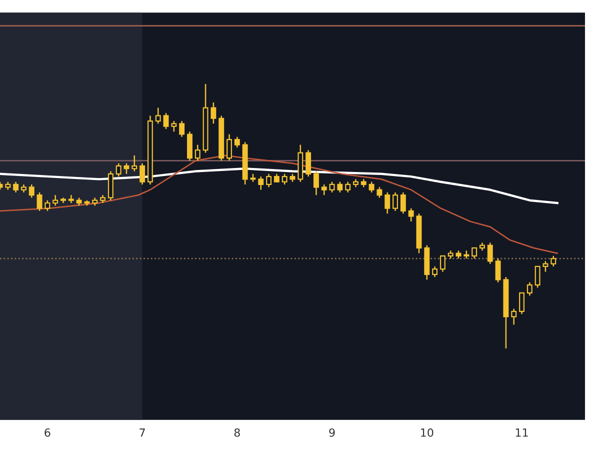 Image resolution: width=600 pixels, height=450 pixels. What do you see at coordinates (142, 432) in the screenshot?
I see `x-tick-label: 7` at bounding box center [142, 432].